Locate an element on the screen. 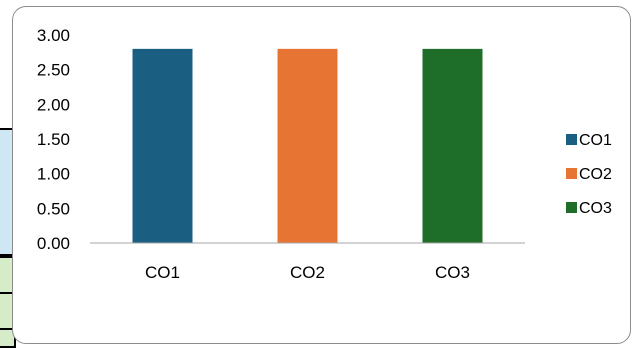 Image resolution: width=637 pixels, height=348 pixels. bar-co2 is located at coordinates (307, 145).